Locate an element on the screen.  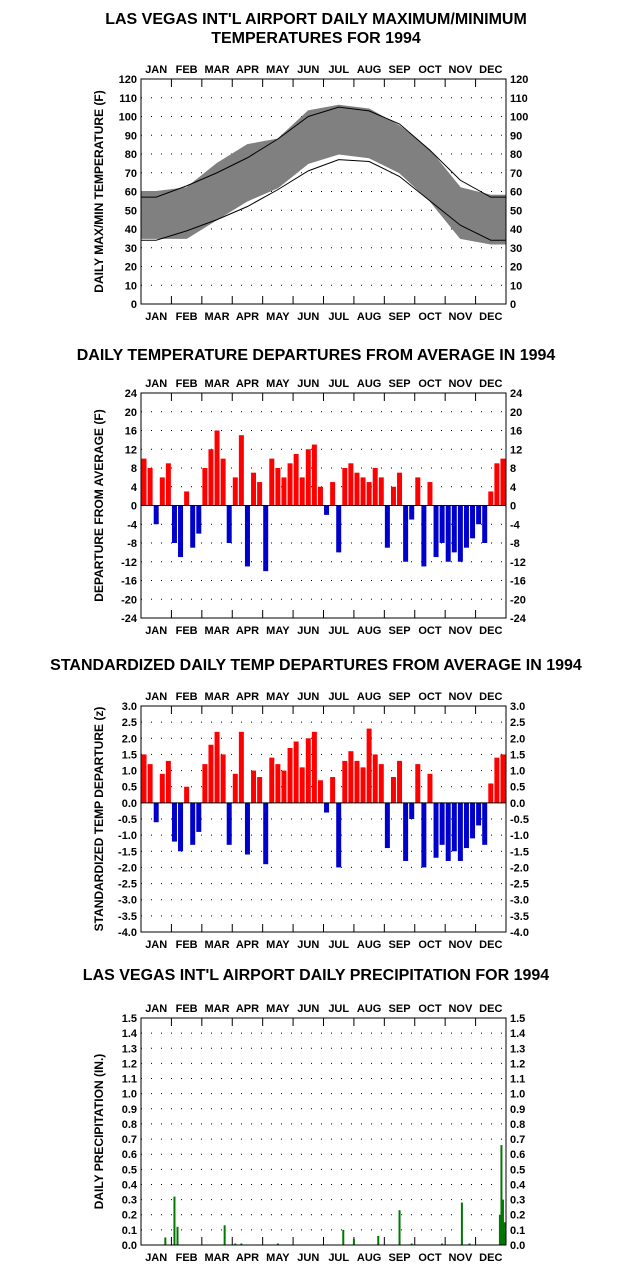
y-tick-label-right: -24 is located at coordinates (518, 619).